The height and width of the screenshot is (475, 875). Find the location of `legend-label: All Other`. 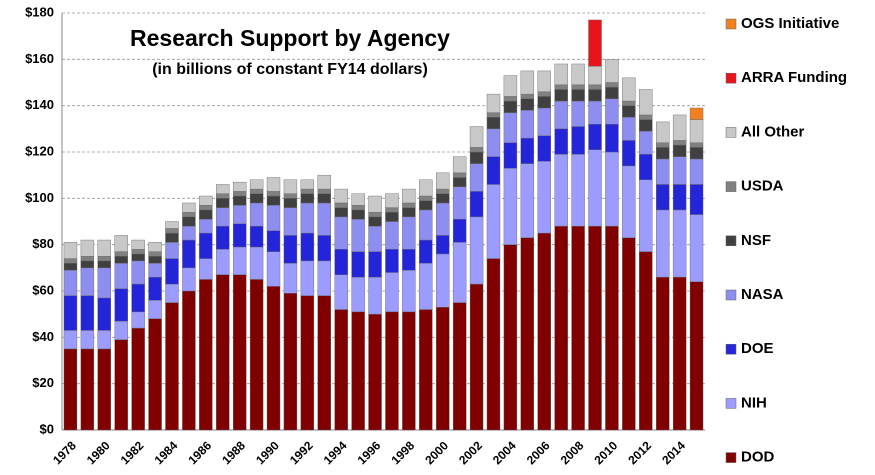

legend-label: All Other is located at coordinates (773, 131).